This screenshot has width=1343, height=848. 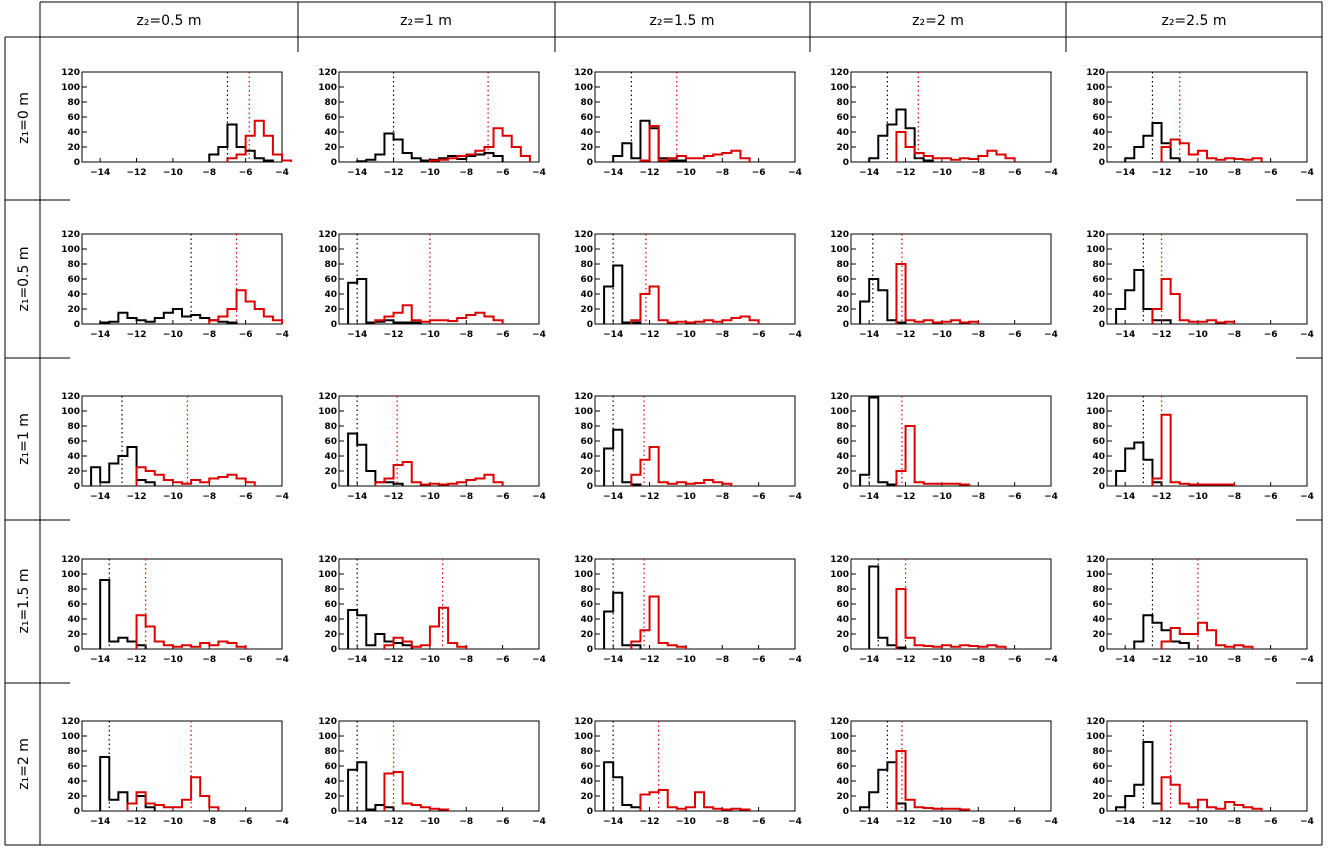 What do you see at coordinates (175, 772) in the screenshot?
I see `histogram-panel-r5-c1: 0 20 40 60 80 100 120 −14 −12 −10 −8 −6 −4` at bounding box center [175, 772].